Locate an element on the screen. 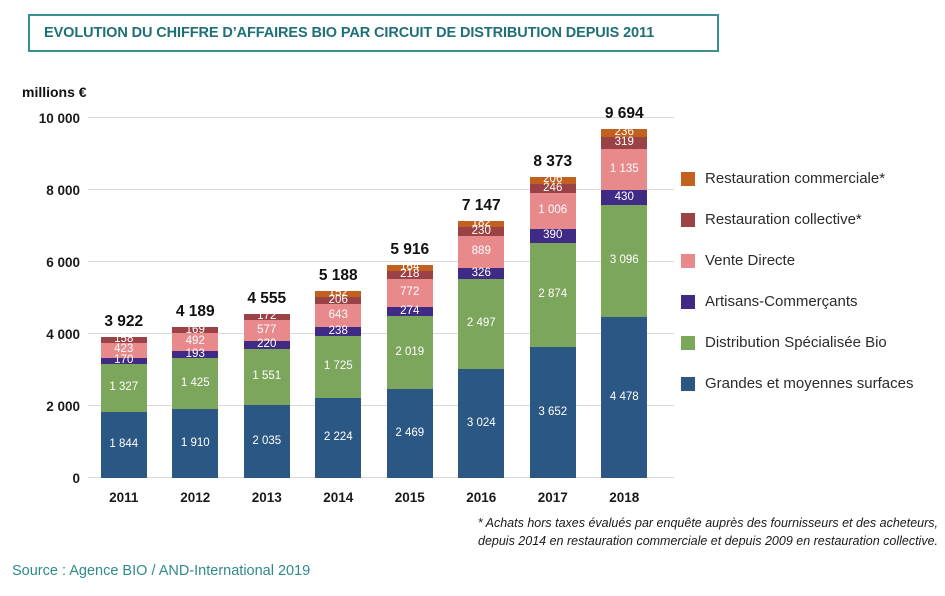 The height and width of the screenshot is (596, 945). y-axis-tick-label: 10 000 is located at coordinates (59, 118).